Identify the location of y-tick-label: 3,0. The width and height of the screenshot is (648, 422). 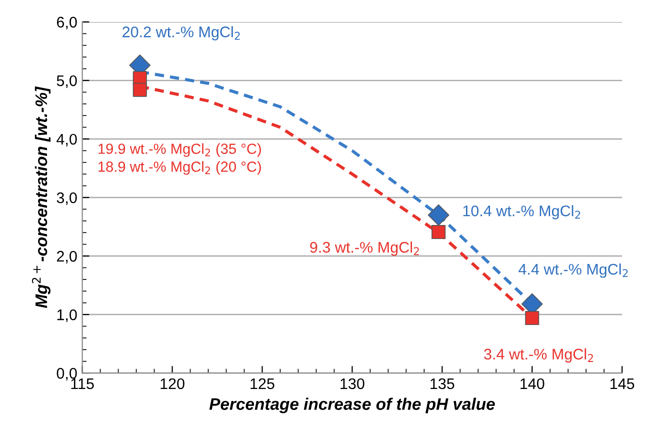
(66, 198).